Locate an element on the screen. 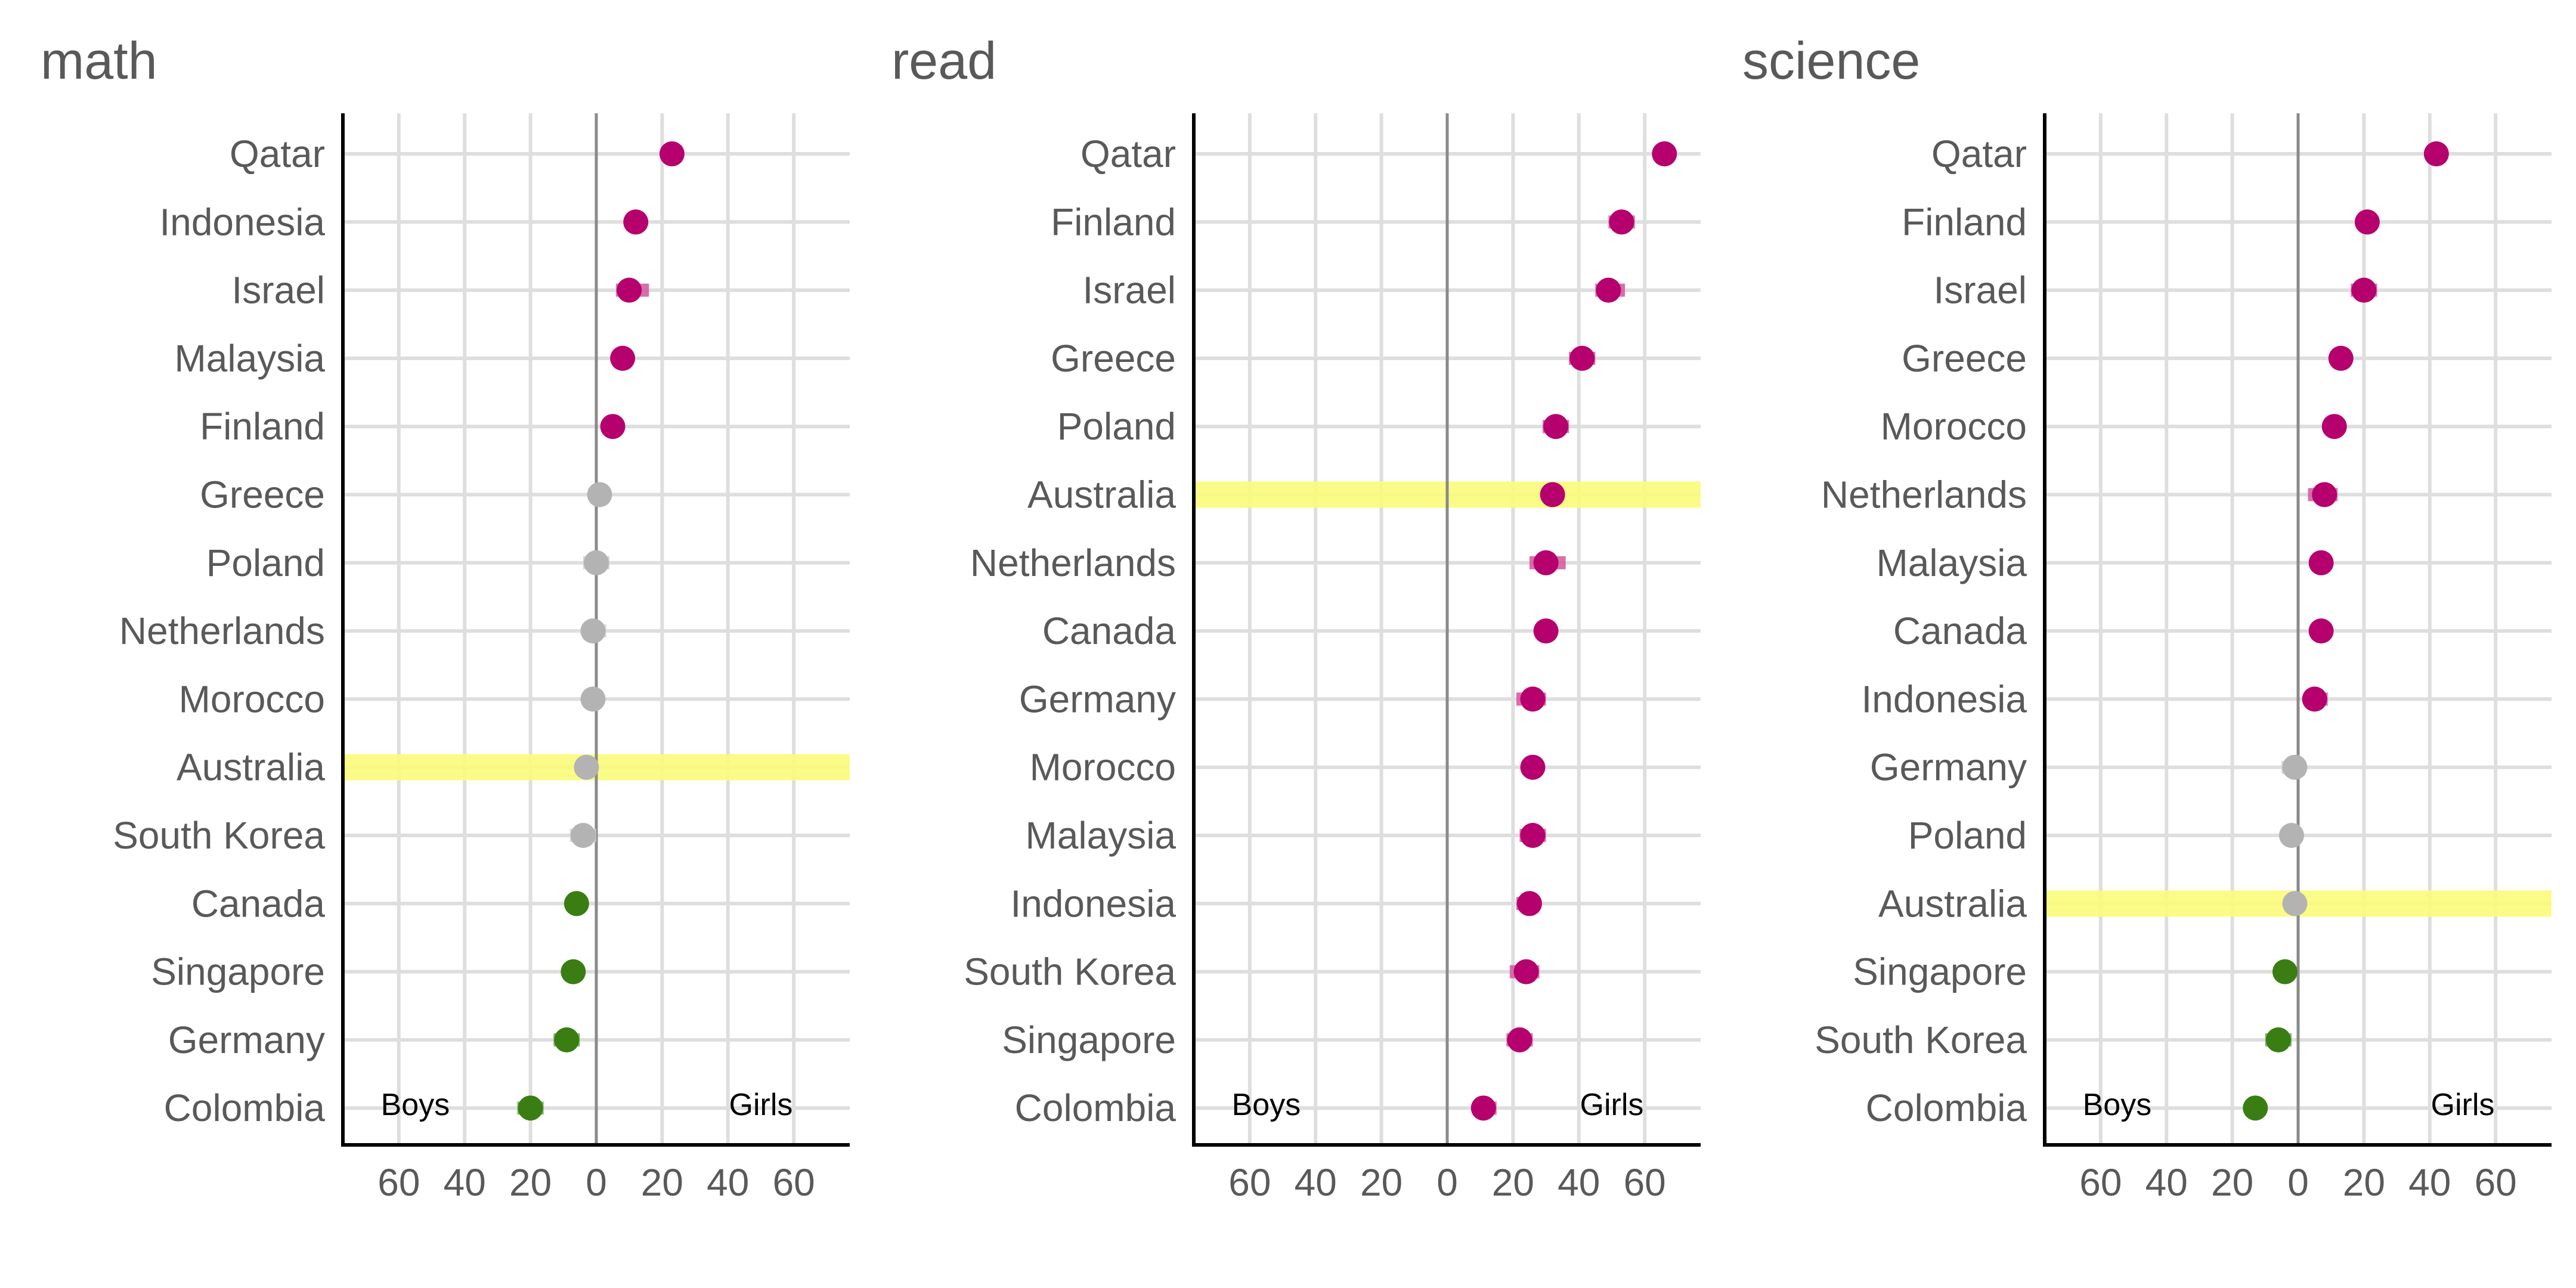  panel-title: science is located at coordinates (1831, 61).